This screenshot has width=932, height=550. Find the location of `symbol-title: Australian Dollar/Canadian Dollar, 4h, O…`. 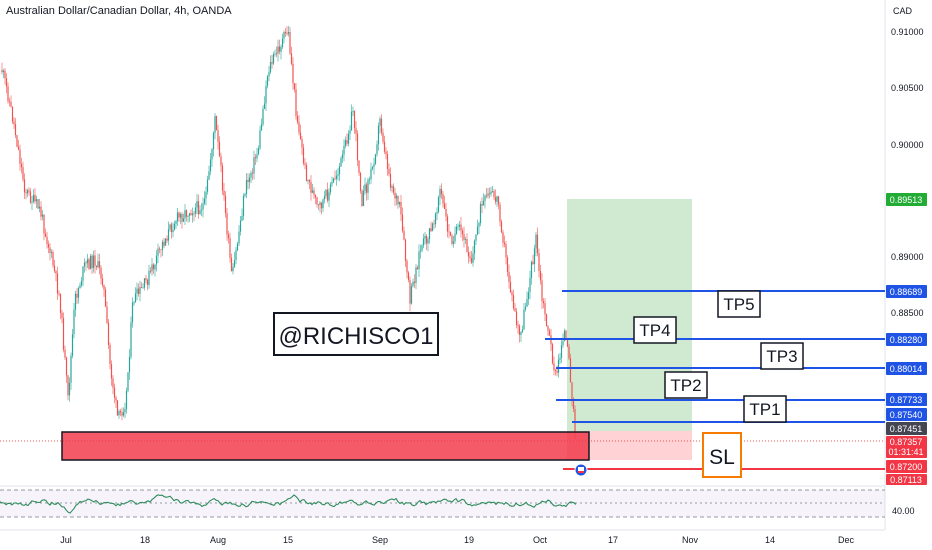

symbol-title: Australian Dollar/Canadian Dollar, 4h, O… is located at coordinates (119, 11).